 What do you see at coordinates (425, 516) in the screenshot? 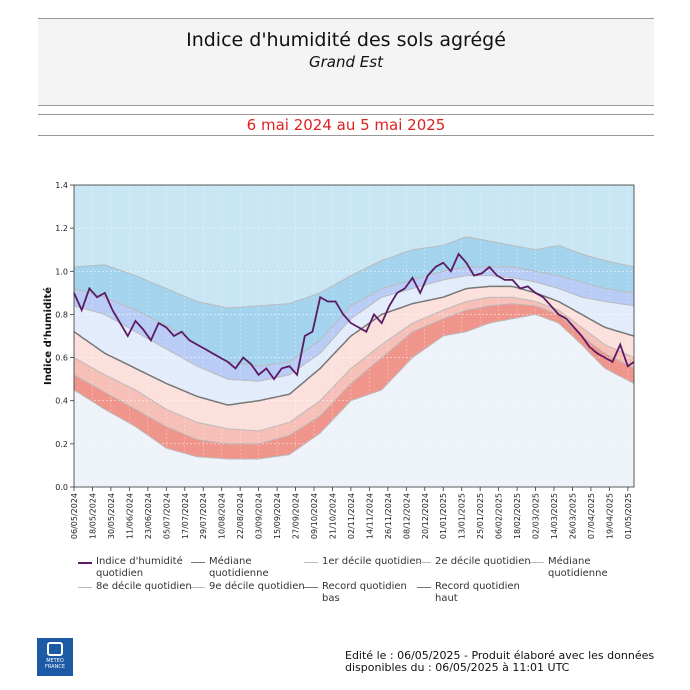
I see `x-tick-label: 20/12/2024` at bounding box center [425, 516].